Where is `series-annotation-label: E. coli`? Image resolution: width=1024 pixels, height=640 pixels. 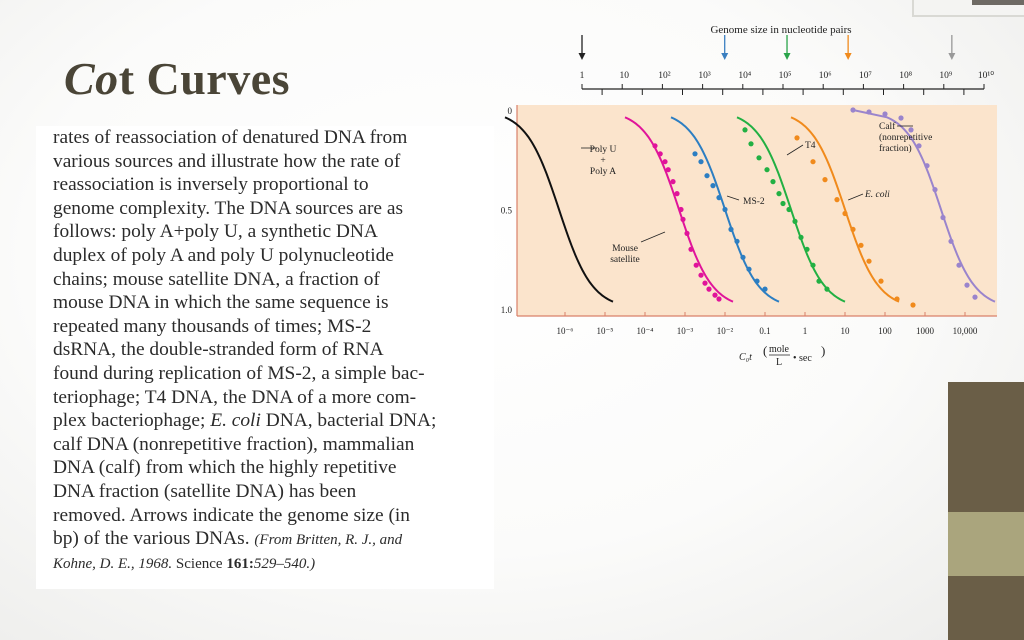 series-annotation-label: E. coli is located at coordinates (877, 195).